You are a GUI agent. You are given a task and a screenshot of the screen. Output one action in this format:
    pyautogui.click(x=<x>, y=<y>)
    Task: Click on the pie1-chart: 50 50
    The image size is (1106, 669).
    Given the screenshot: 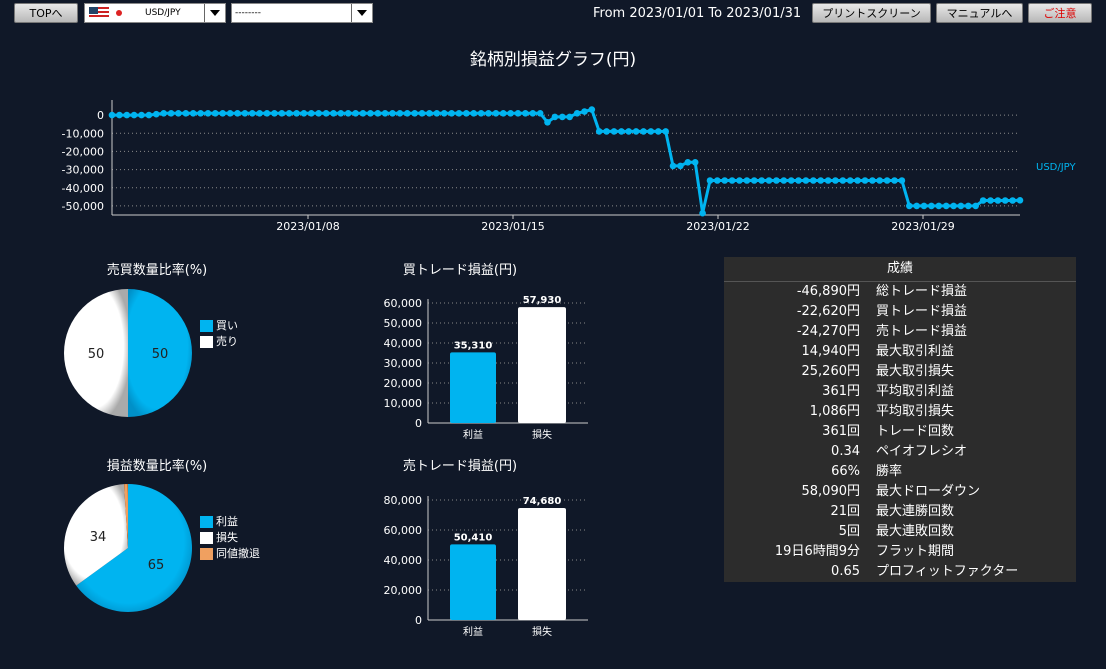 What is the action you would take?
    pyautogui.click(x=128, y=353)
    